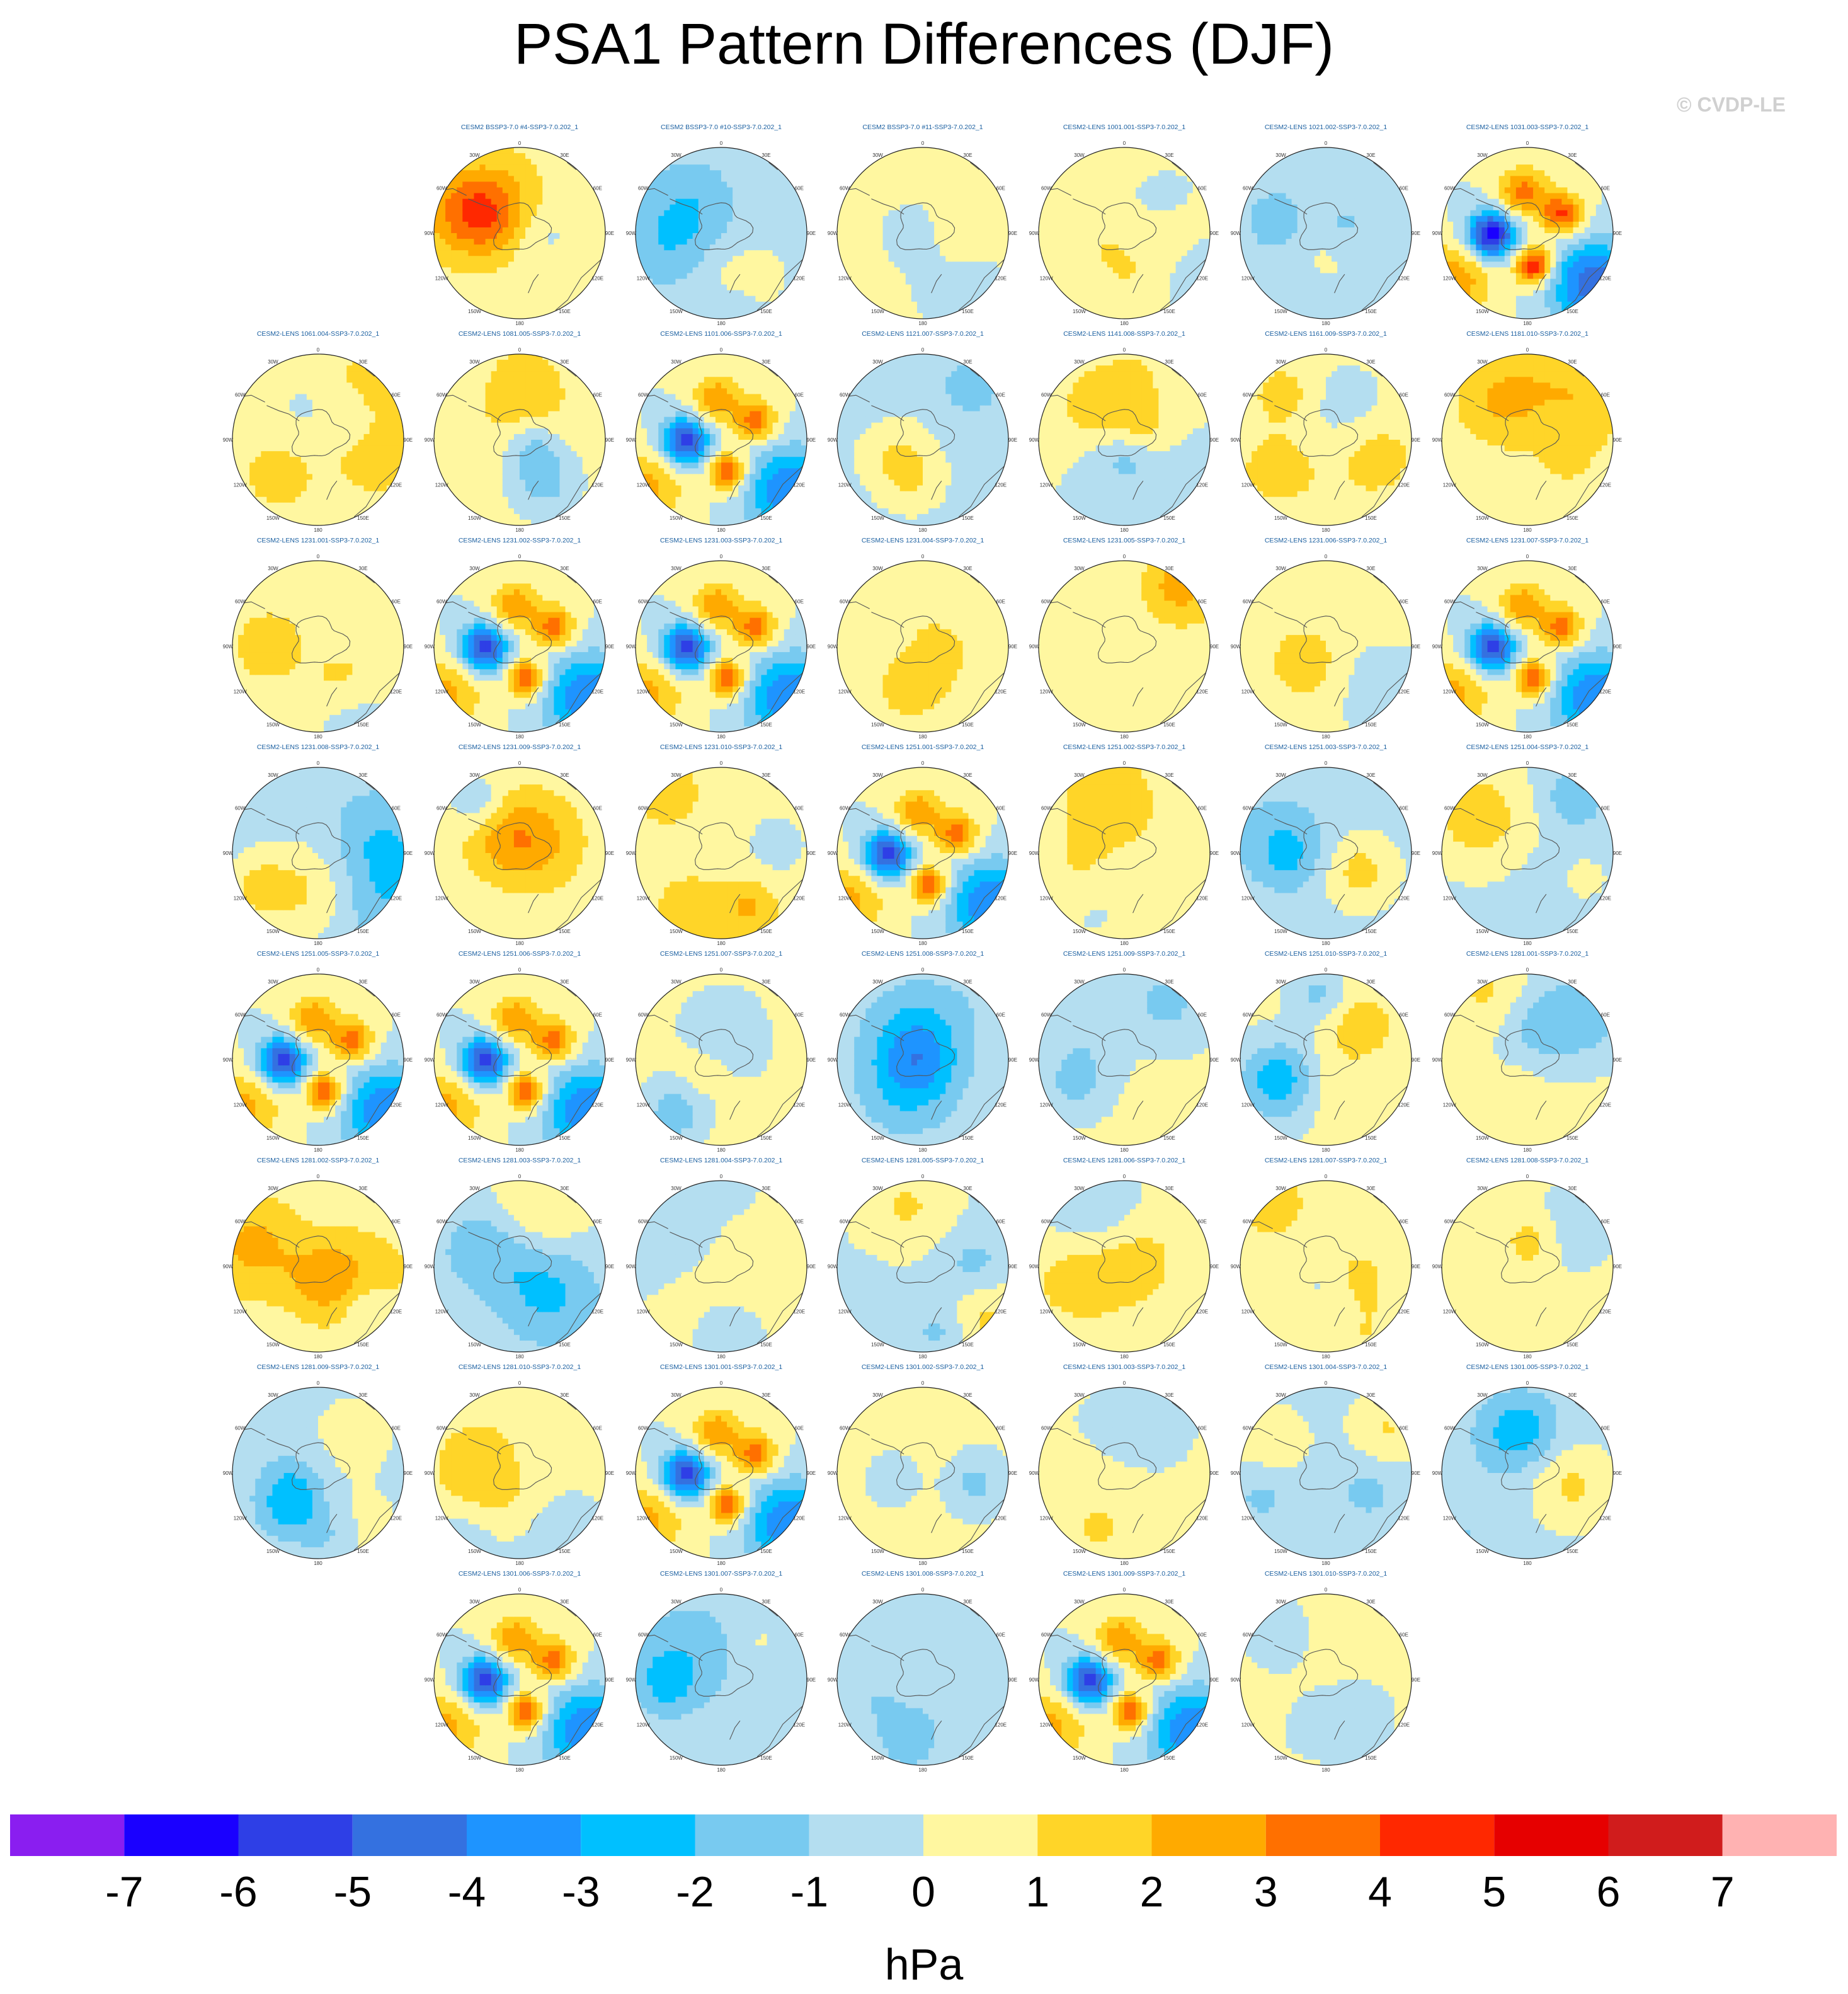 Image resolution: width=1848 pixels, height=1994 pixels. I want to click on panel-title: CESM2-LENS 1181.010-SSP3-7.0.202_1, so click(1527, 334).